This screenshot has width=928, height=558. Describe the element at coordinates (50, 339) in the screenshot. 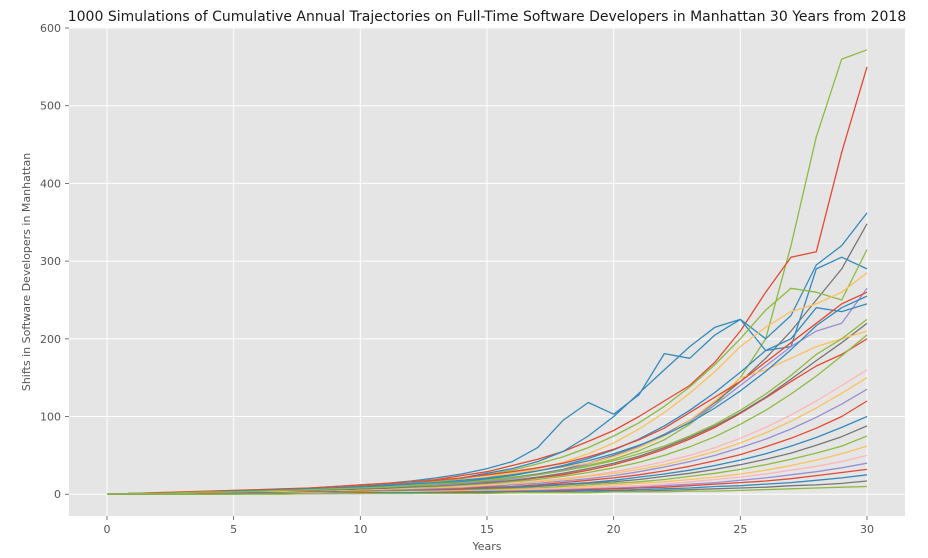

I see `y-tick-label: 200` at that location.